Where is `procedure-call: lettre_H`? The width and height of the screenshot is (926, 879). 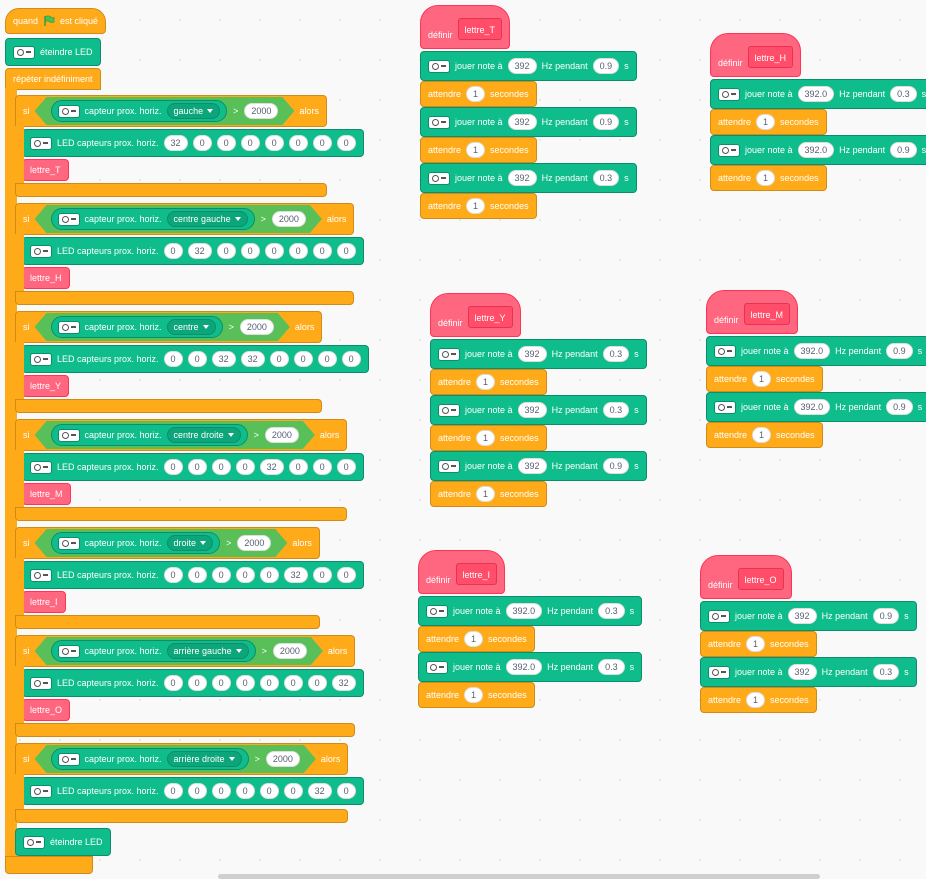 procedure-call: lettre_H is located at coordinates (46, 278).